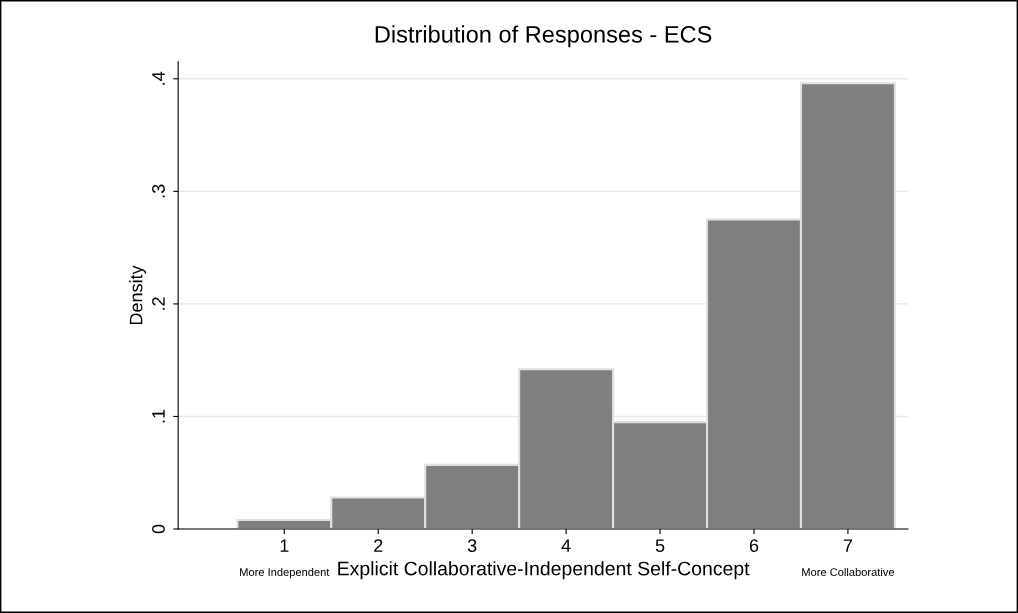  Describe the element at coordinates (472, 545) in the screenshot. I see `x-tick-label: 3` at that location.